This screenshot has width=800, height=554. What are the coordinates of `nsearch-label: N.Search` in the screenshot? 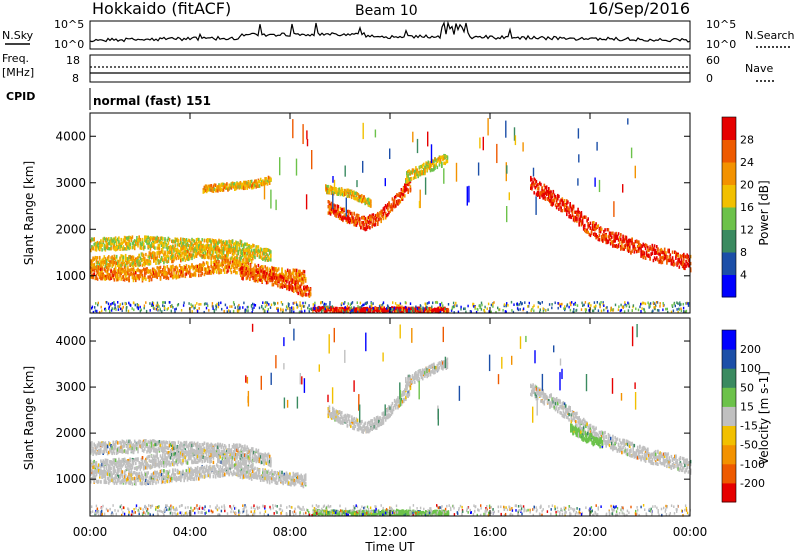 It's located at (770, 35).